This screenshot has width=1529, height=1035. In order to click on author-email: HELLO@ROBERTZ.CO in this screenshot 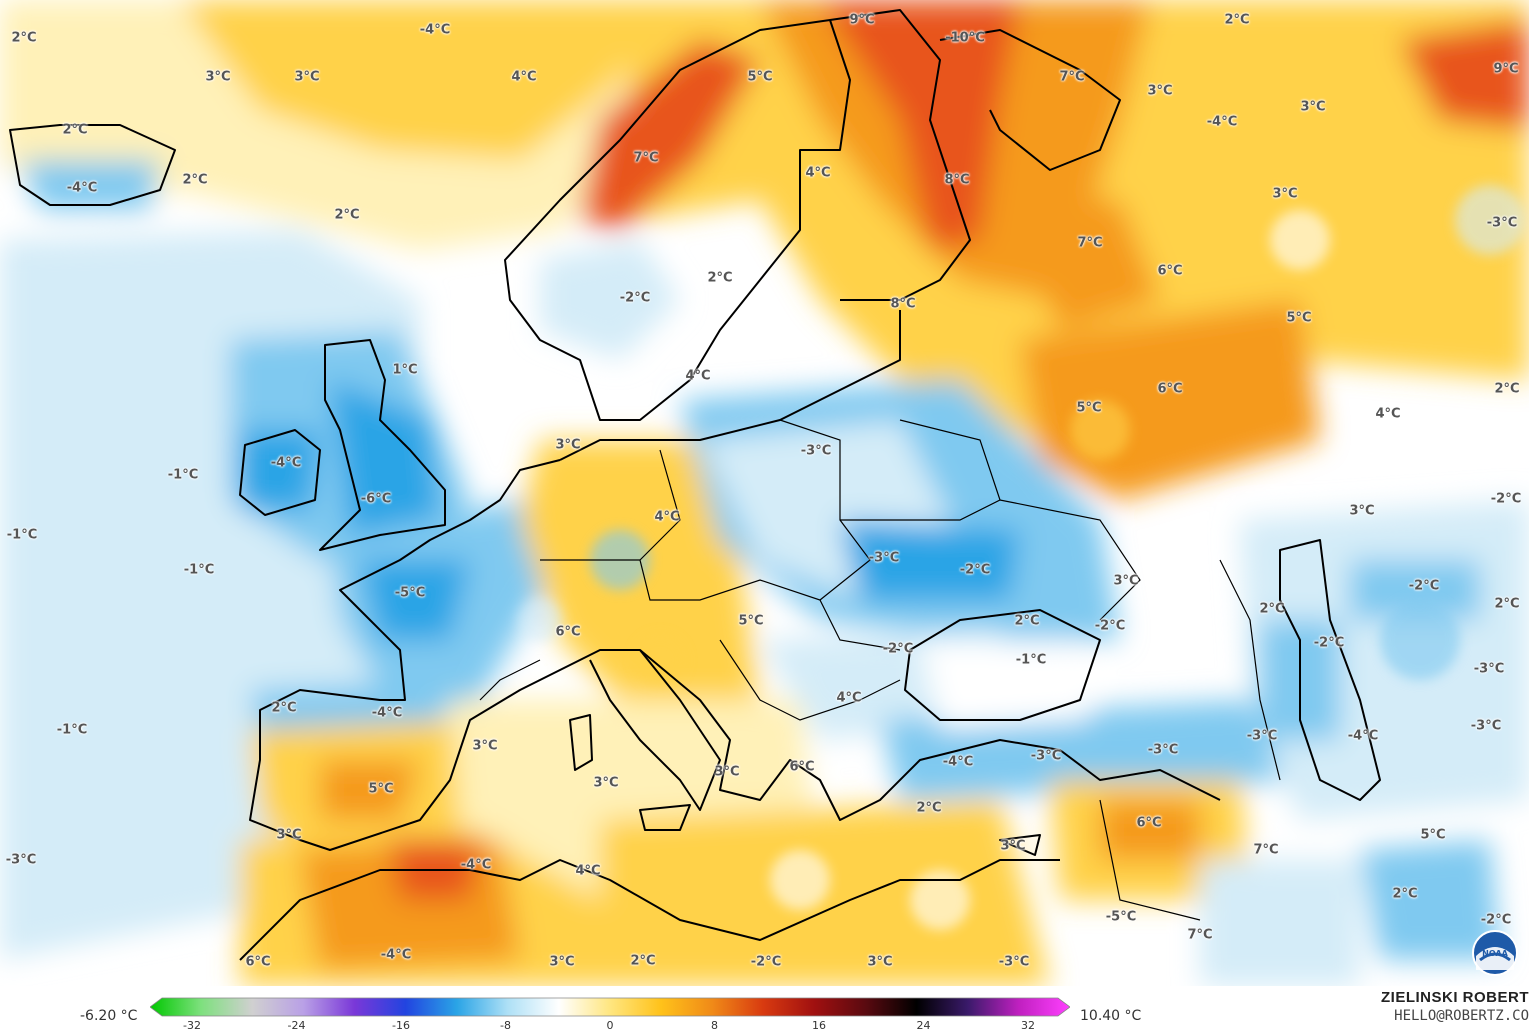, I will do `click(1461, 1016)`.